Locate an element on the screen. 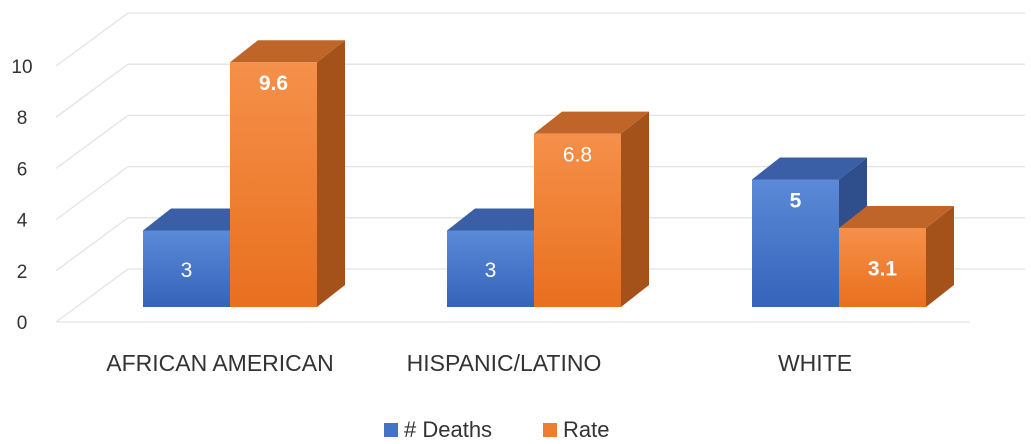 The height and width of the screenshot is (444, 1031). bar-rate: 9.6 is located at coordinates (287, 174).